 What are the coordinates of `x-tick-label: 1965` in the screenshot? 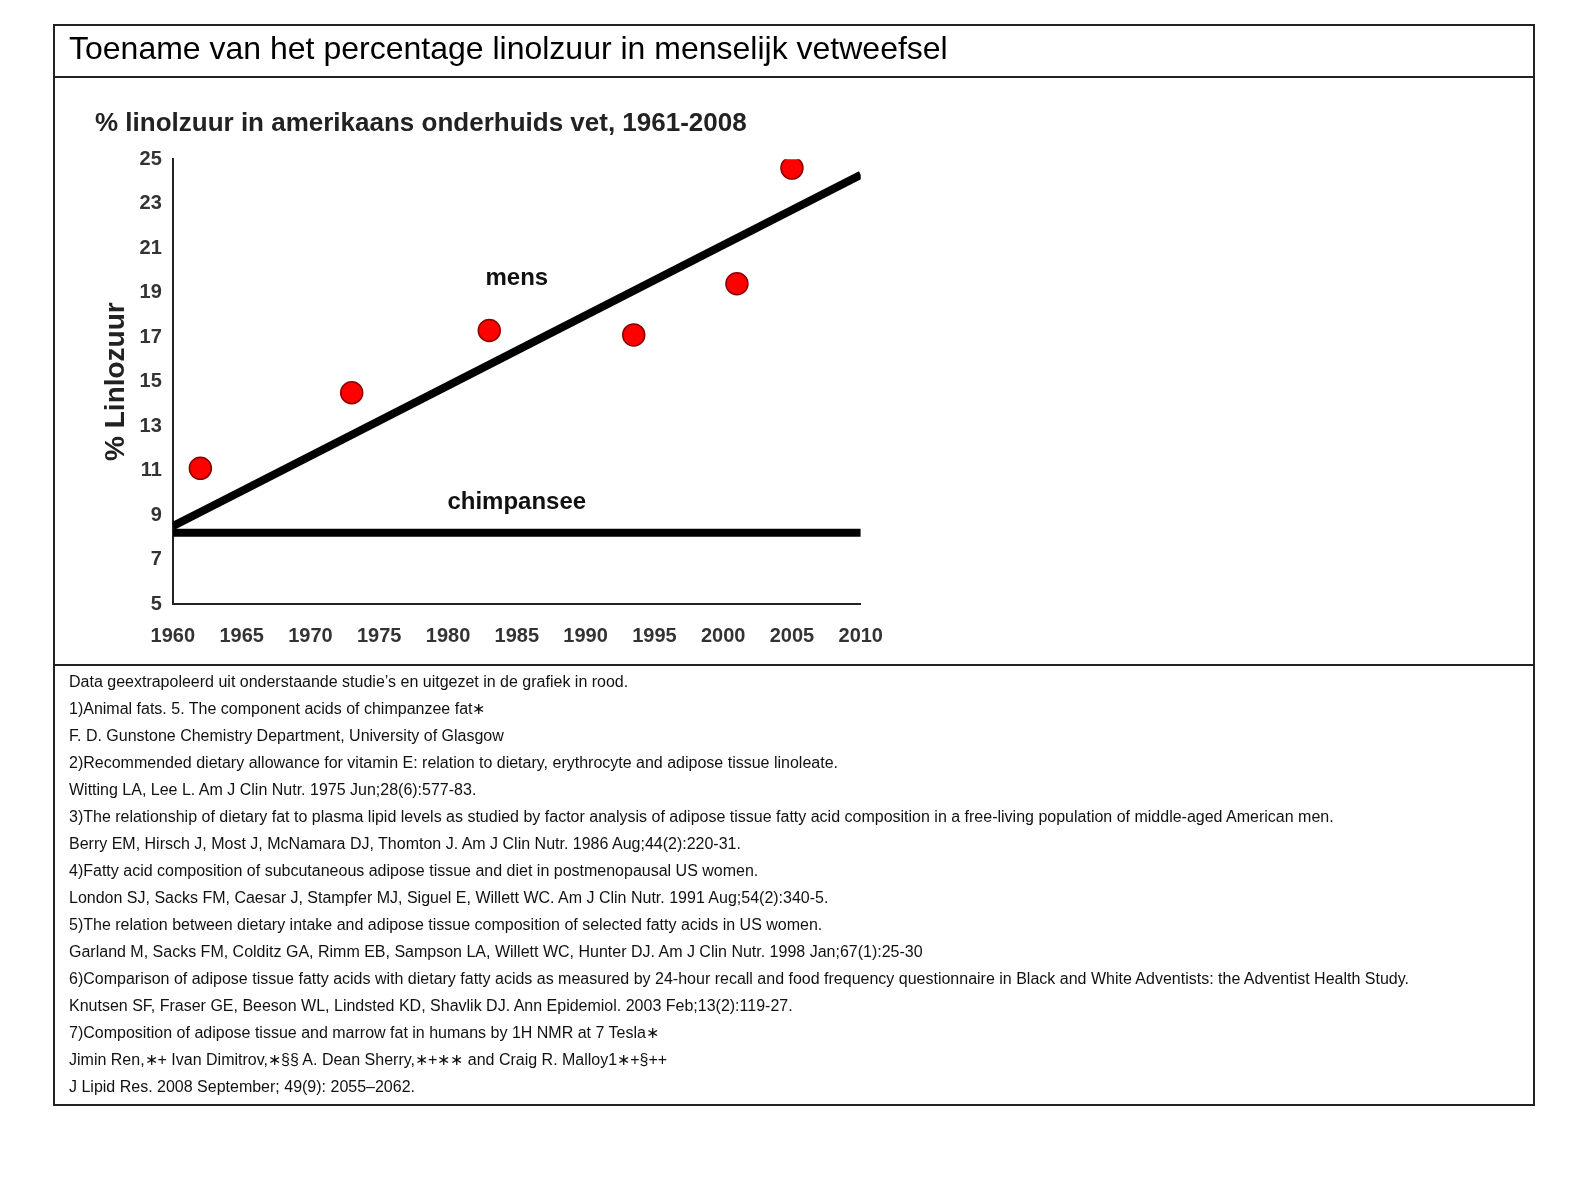 It's located at (241, 634).